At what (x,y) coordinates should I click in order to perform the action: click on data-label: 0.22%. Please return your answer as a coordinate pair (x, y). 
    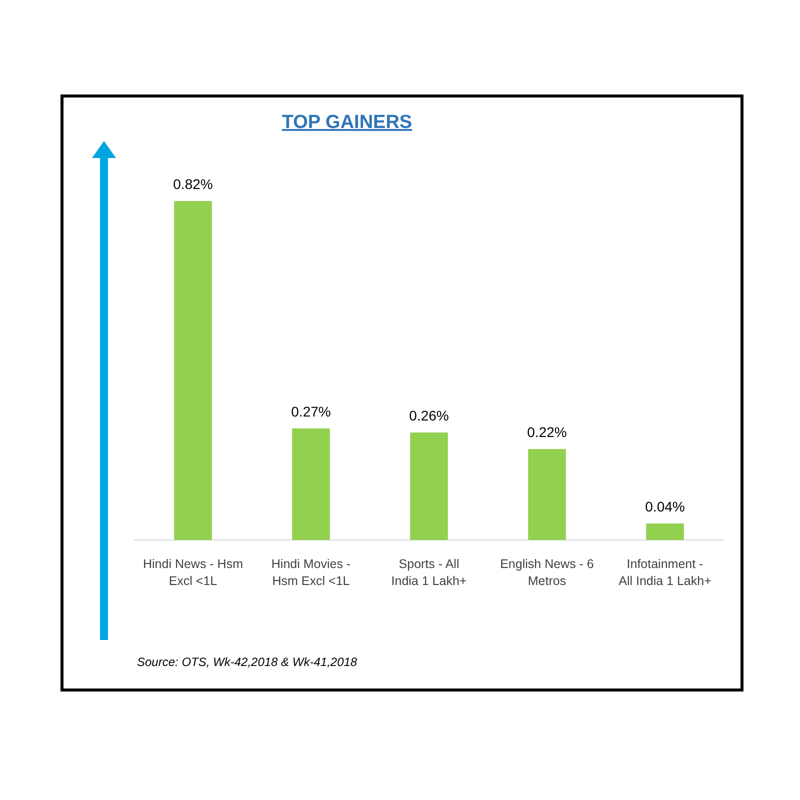
    Looking at the image, I should click on (547, 432).